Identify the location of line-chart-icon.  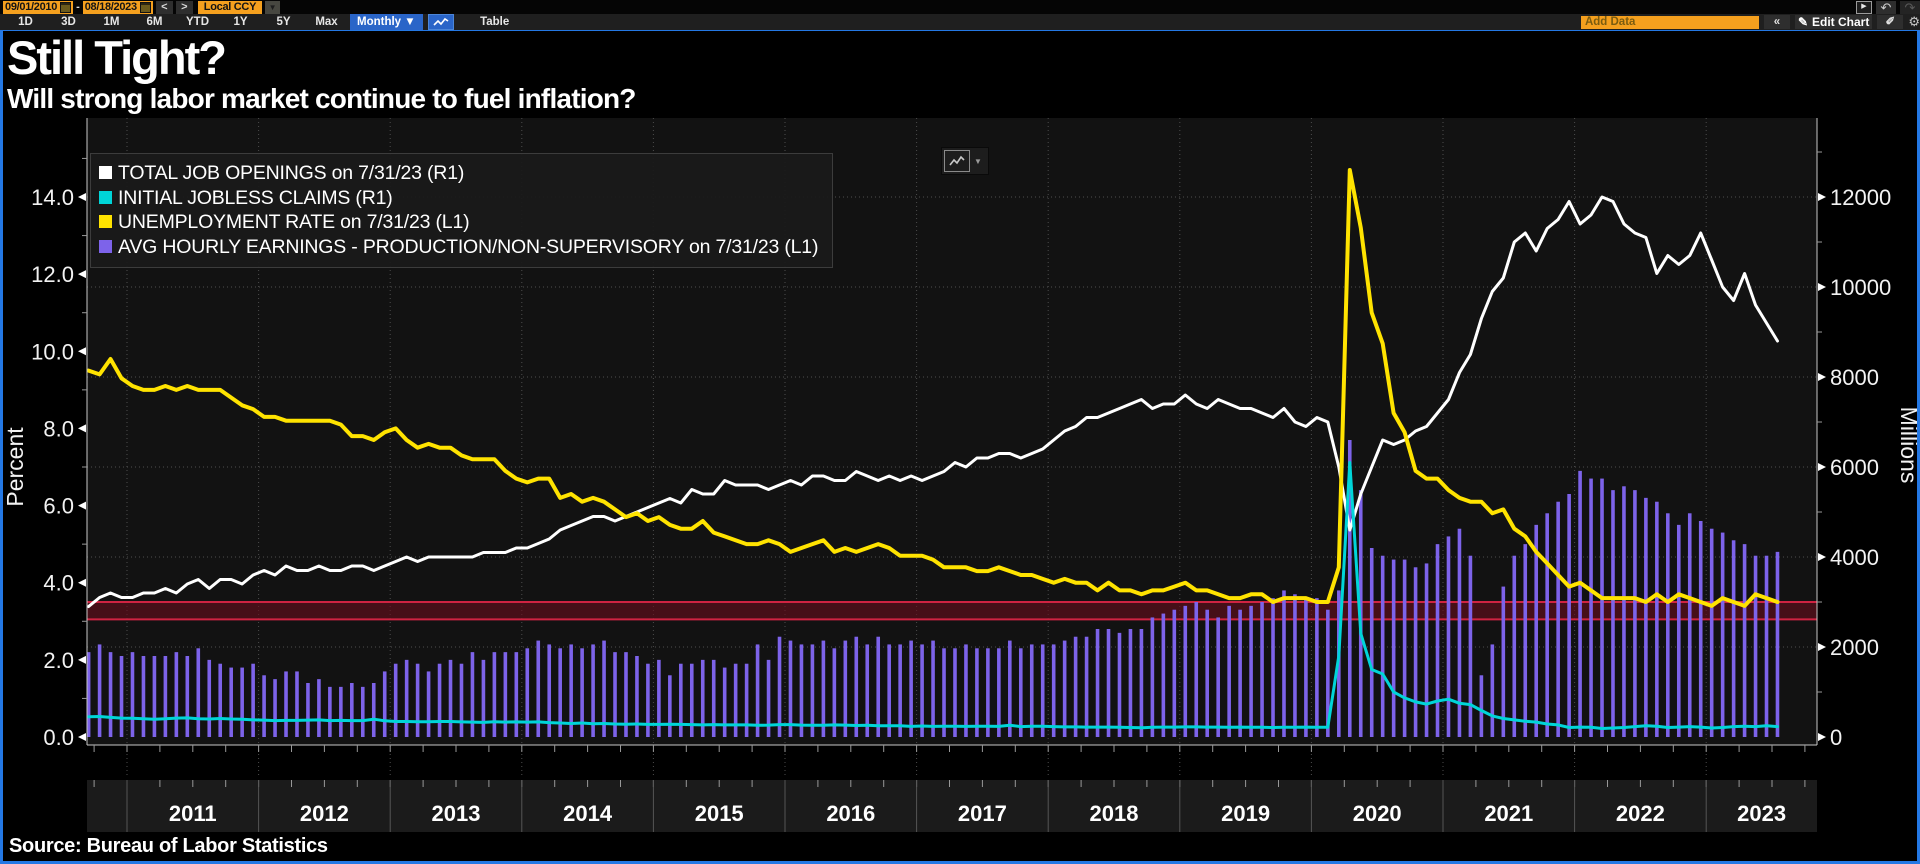
(440, 22).